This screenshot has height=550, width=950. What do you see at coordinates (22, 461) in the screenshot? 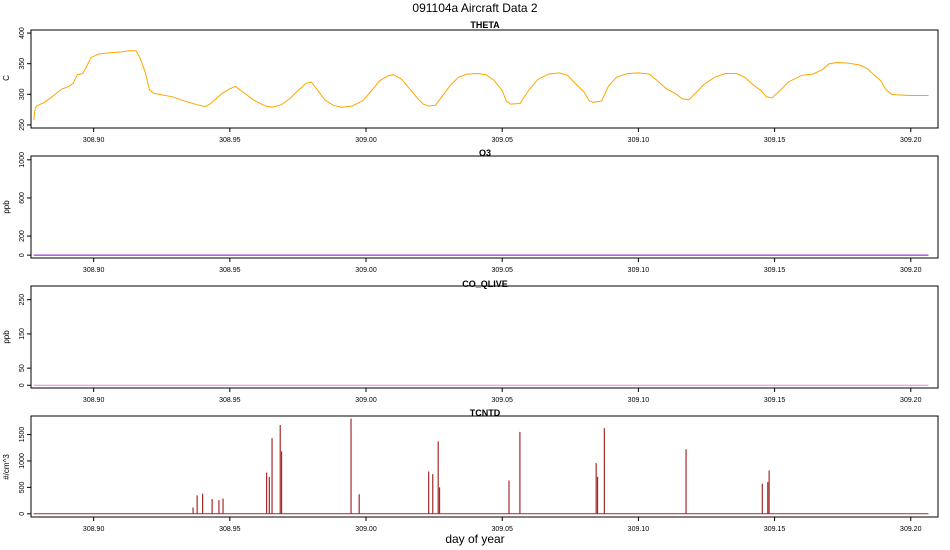
I see `tcntd-y-tick-label: 1000` at bounding box center [22, 461].